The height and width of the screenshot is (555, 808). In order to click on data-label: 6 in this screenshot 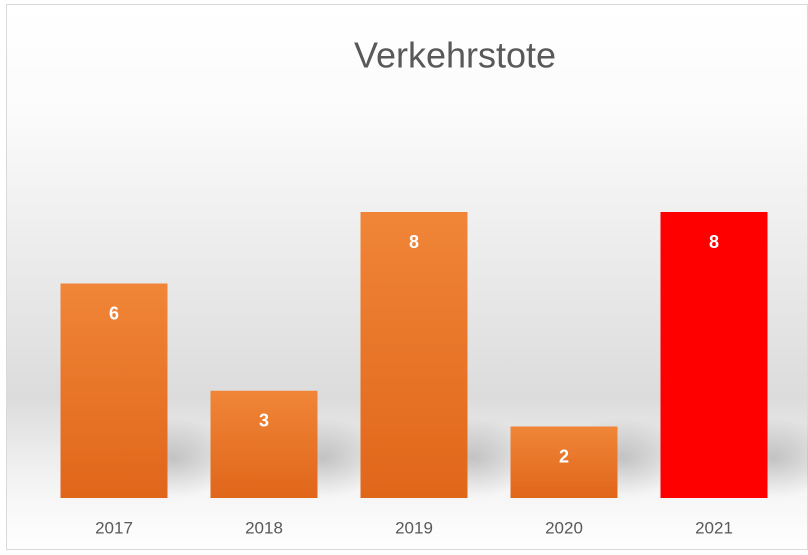, I will do `click(114, 313)`.